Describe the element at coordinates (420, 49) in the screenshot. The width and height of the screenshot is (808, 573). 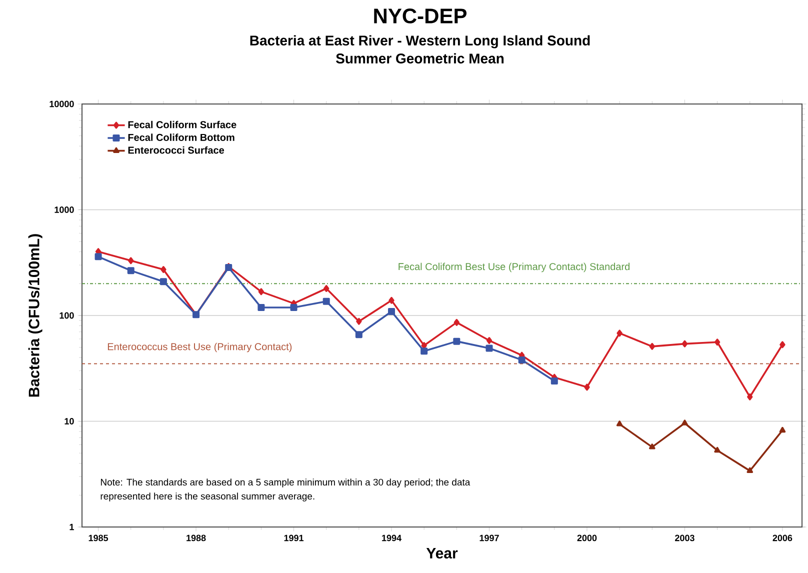
I see `chart-subtitle: Bacteria at East River - Western Long Island Sound Summer Geometric Mean` at that location.